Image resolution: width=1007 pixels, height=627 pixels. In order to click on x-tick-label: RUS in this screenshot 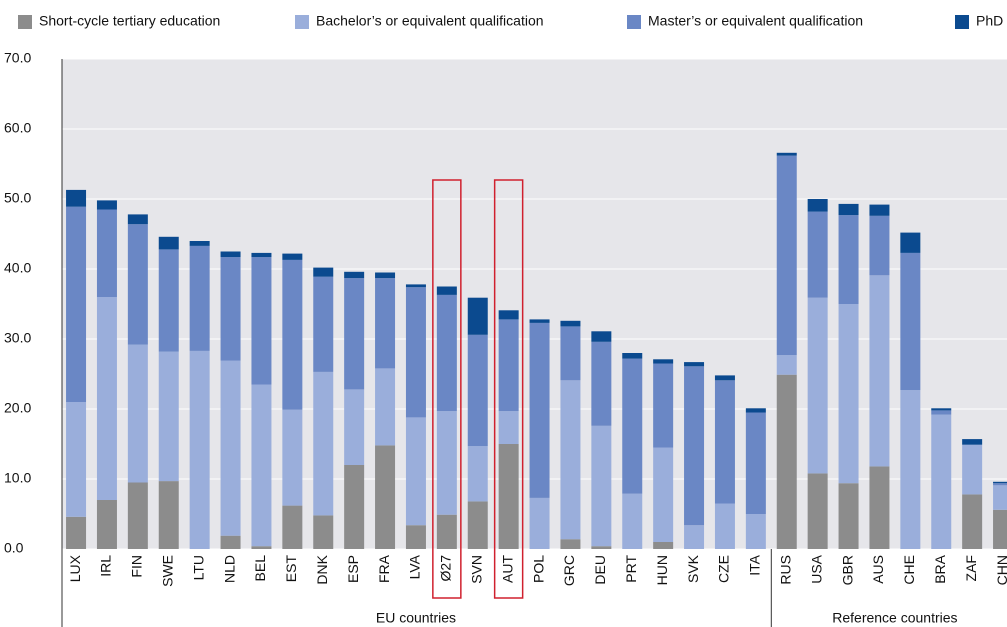, I will do `click(785, 570)`.